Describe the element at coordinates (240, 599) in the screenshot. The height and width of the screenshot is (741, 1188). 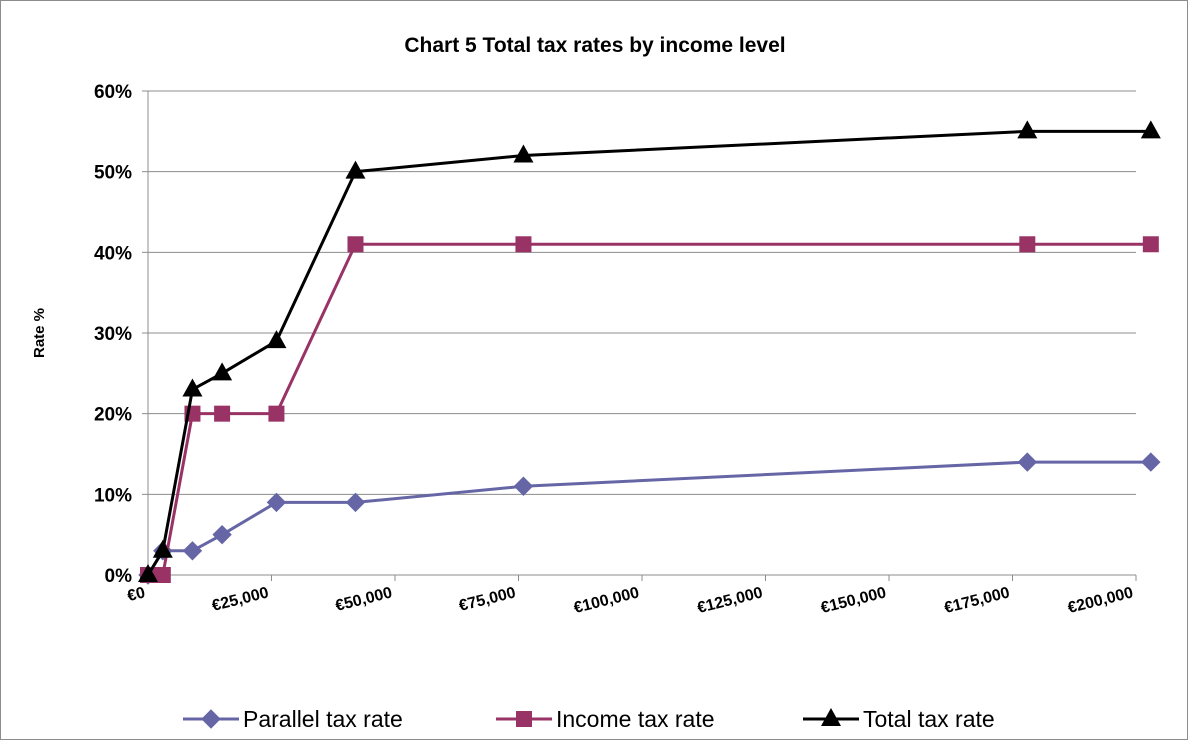
I see `x-tick-label: €25,000` at that location.